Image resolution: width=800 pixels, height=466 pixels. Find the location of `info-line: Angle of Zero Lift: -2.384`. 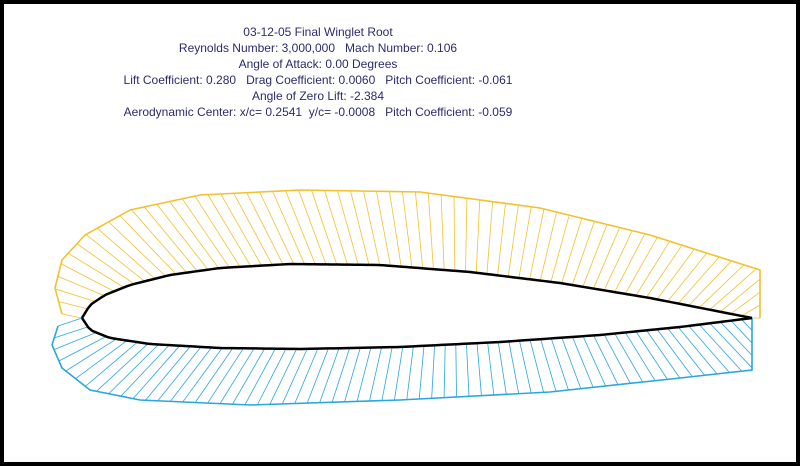

info-line: Angle of Zero Lift: -2.384 is located at coordinates (318, 96).